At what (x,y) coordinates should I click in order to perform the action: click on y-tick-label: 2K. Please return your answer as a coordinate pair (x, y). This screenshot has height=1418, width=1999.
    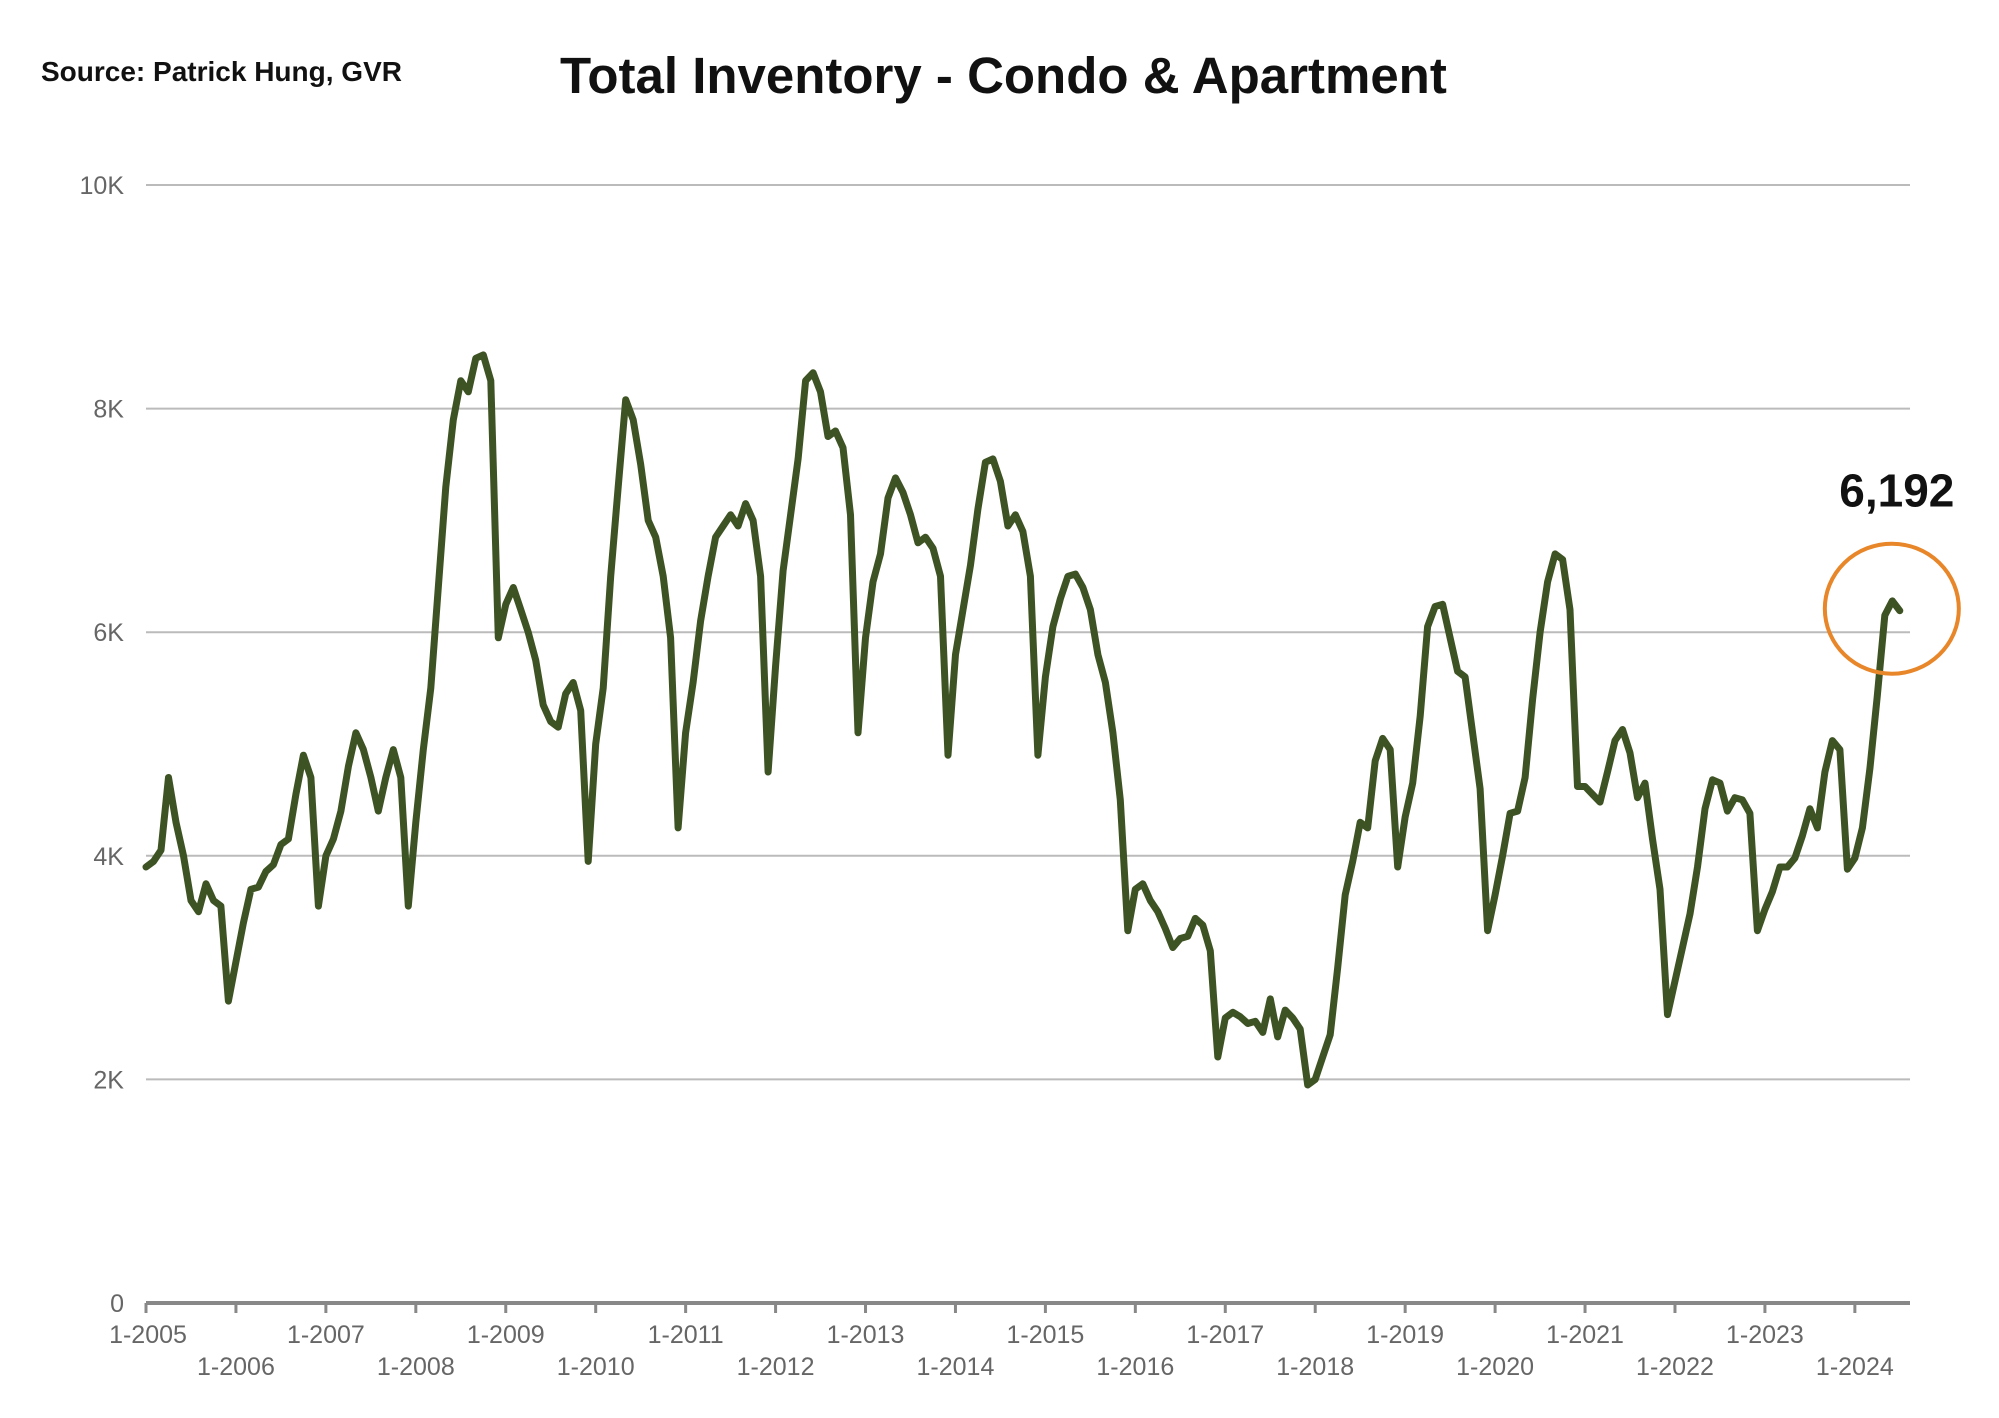
    Looking at the image, I should click on (108, 1080).